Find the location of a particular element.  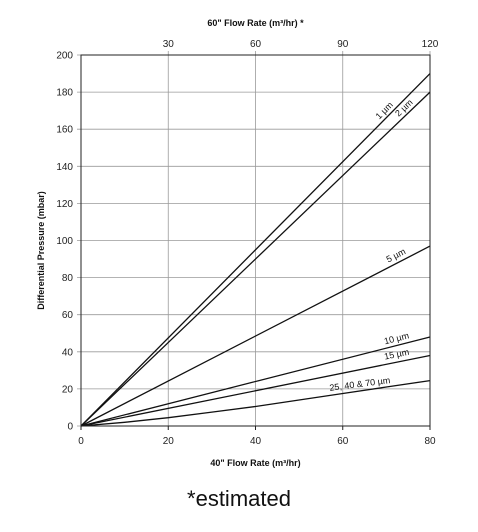

y-tick-label: 80 is located at coordinates (68, 278).